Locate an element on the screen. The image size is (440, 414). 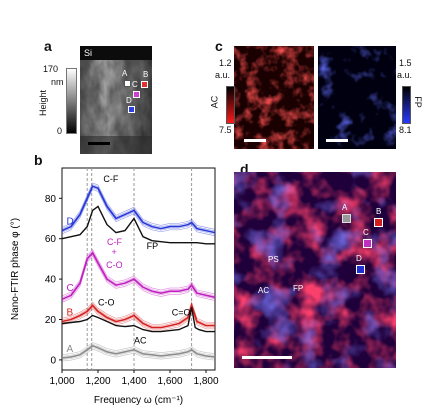
afm-marker-b is located at coordinates (144, 84).